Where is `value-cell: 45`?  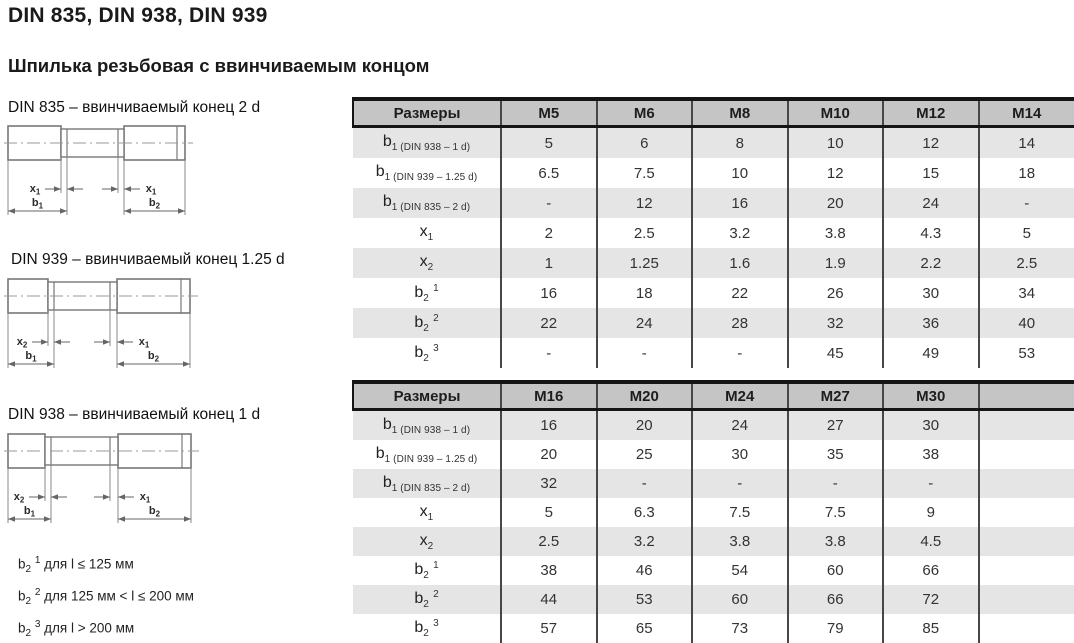
value-cell: 45 is located at coordinates (835, 353).